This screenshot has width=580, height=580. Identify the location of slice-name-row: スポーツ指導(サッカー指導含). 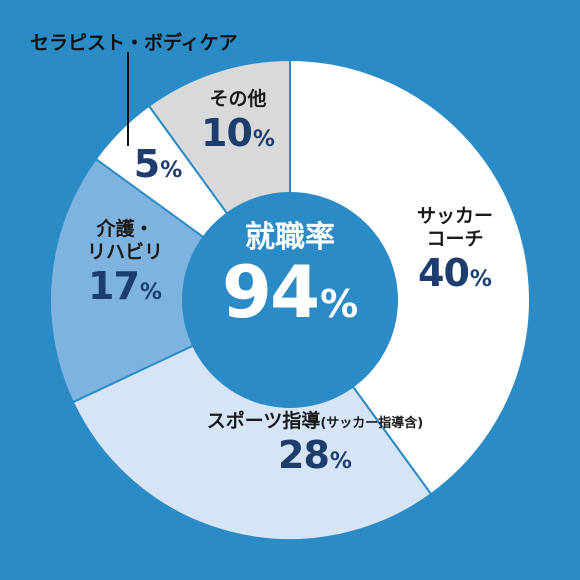
(315, 421).